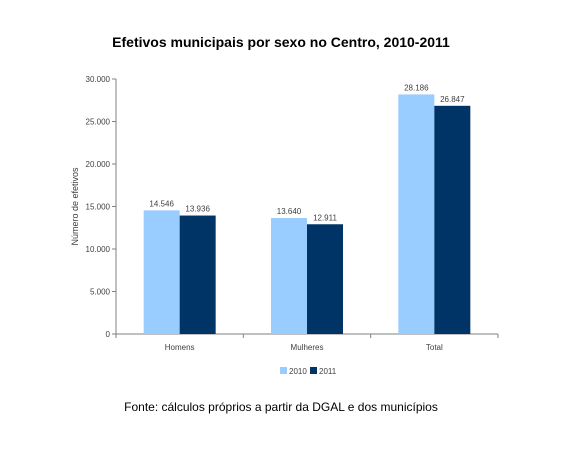 This screenshot has width=562, height=449. I want to click on bar-2010-mulheres, so click(289, 276).